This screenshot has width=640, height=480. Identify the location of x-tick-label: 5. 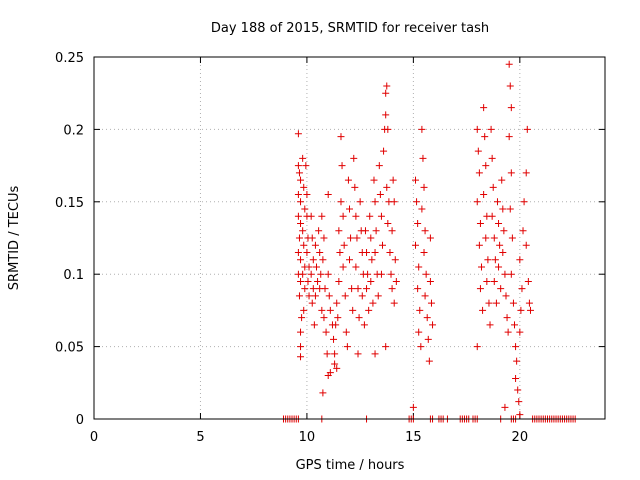
(200, 437).